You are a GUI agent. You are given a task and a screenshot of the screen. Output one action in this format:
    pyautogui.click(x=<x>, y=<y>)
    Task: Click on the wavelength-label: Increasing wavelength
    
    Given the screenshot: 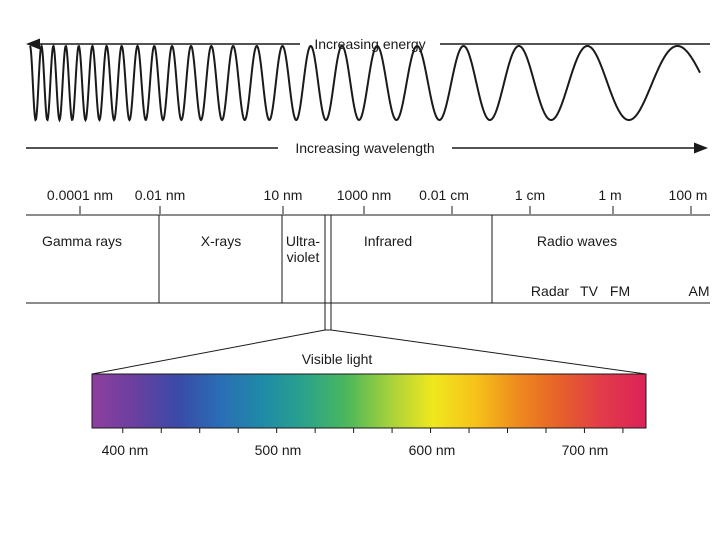 What is the action you would take?
    pyautogui.click(x=364, y=148)
    